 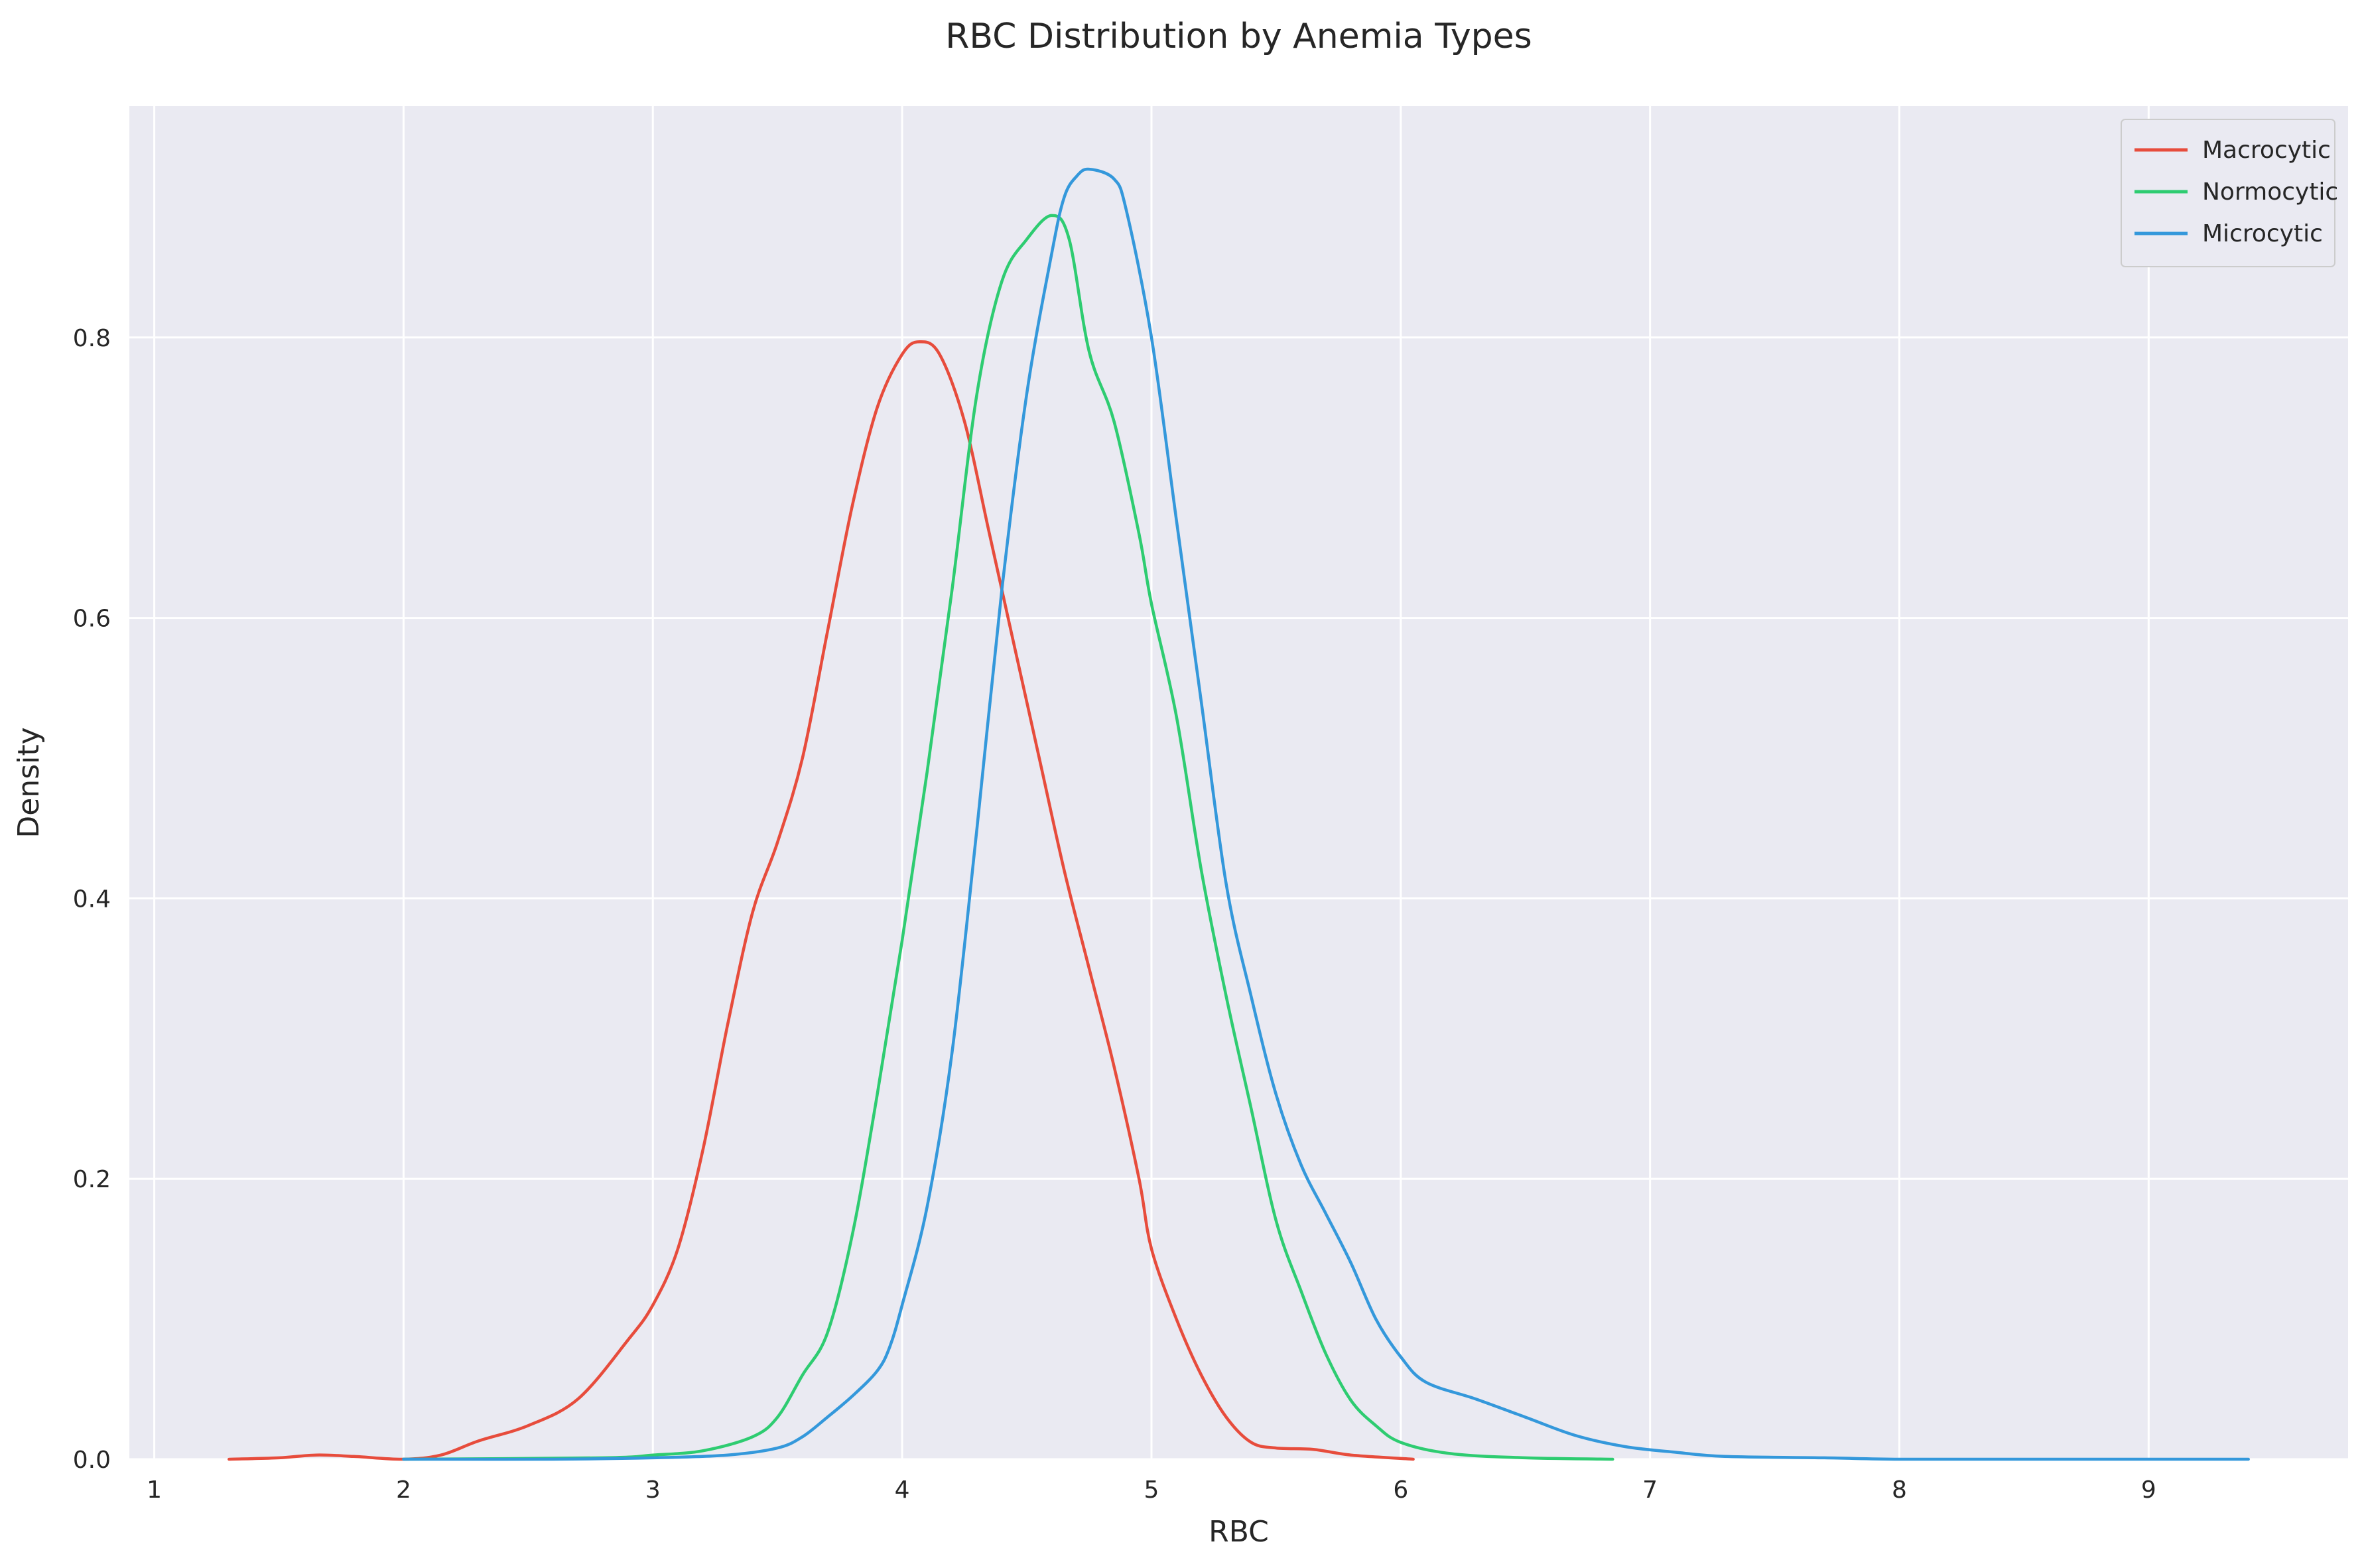 I want to click on x-tick-label: 4, so click(x=902, y=1490).